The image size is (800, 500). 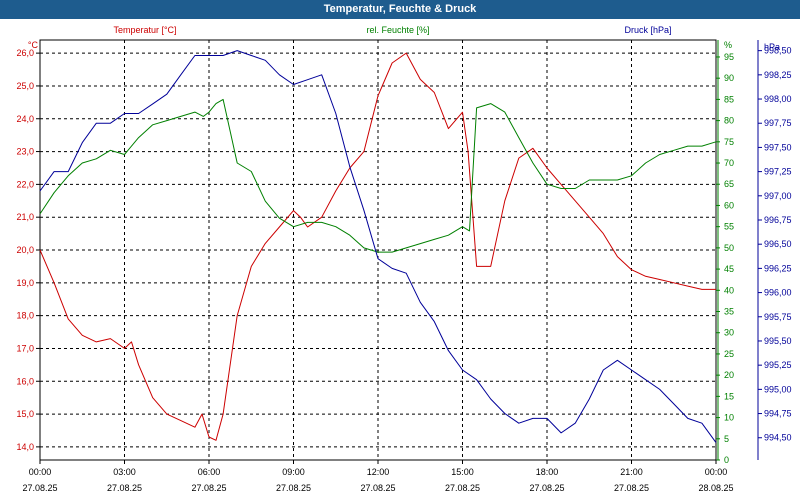 I want to click on left-tick-label: 25,0, so click(x=25, y=86).